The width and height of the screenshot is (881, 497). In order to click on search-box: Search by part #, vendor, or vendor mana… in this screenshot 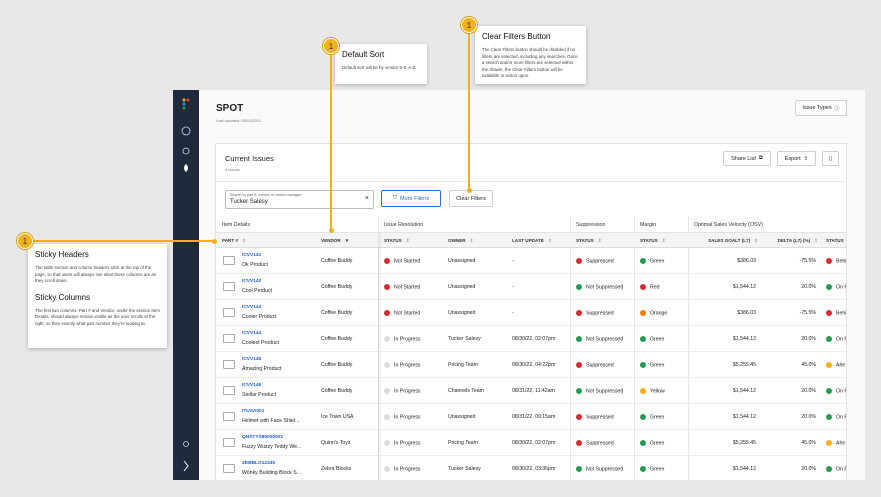, I will do `click(299, 199)`.